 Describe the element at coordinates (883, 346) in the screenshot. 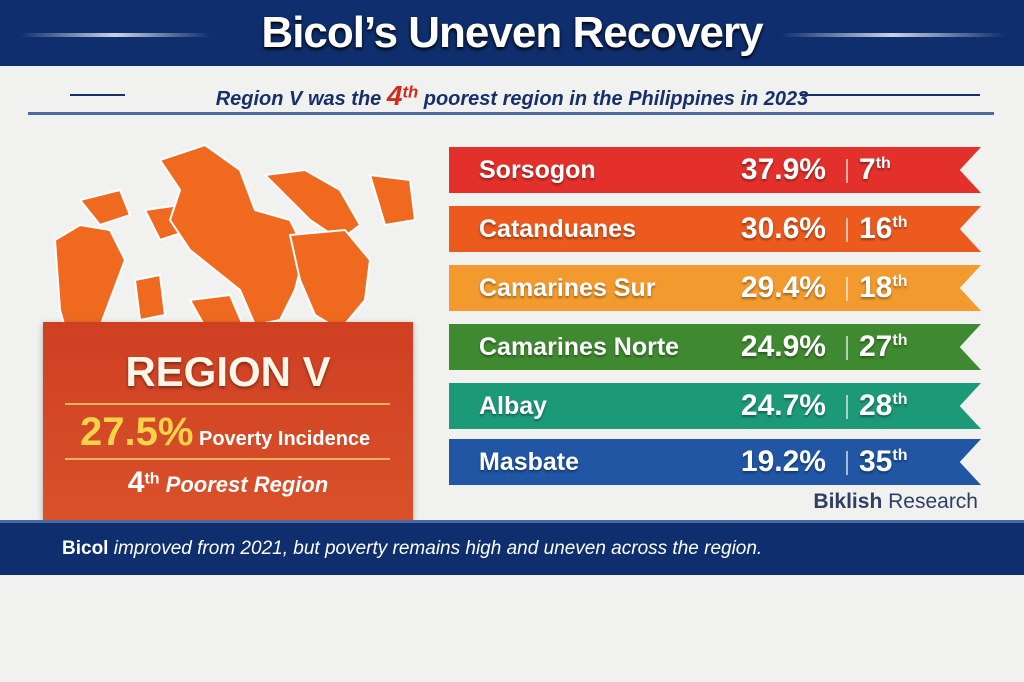

I see `province-rank: 27th` at that location.